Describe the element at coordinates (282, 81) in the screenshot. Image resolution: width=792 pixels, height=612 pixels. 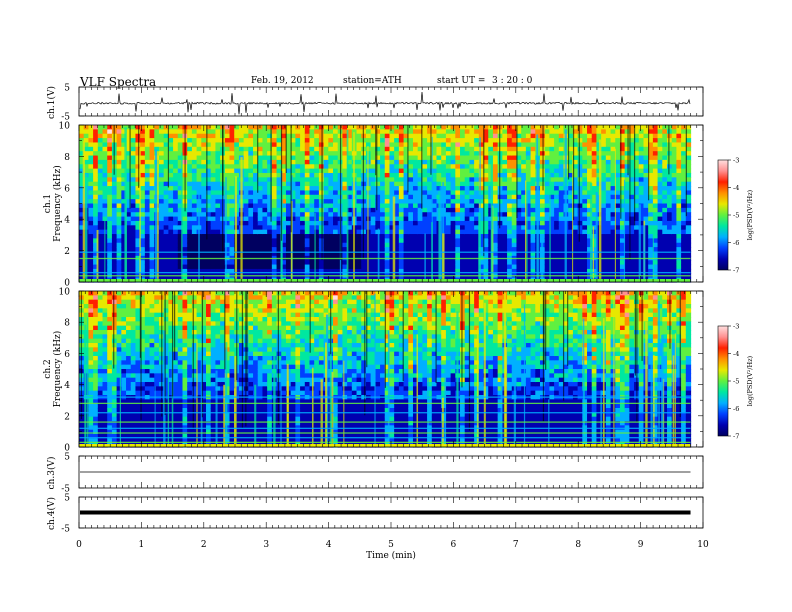
I see `date-label: Feb. 19, 2012` at that location.